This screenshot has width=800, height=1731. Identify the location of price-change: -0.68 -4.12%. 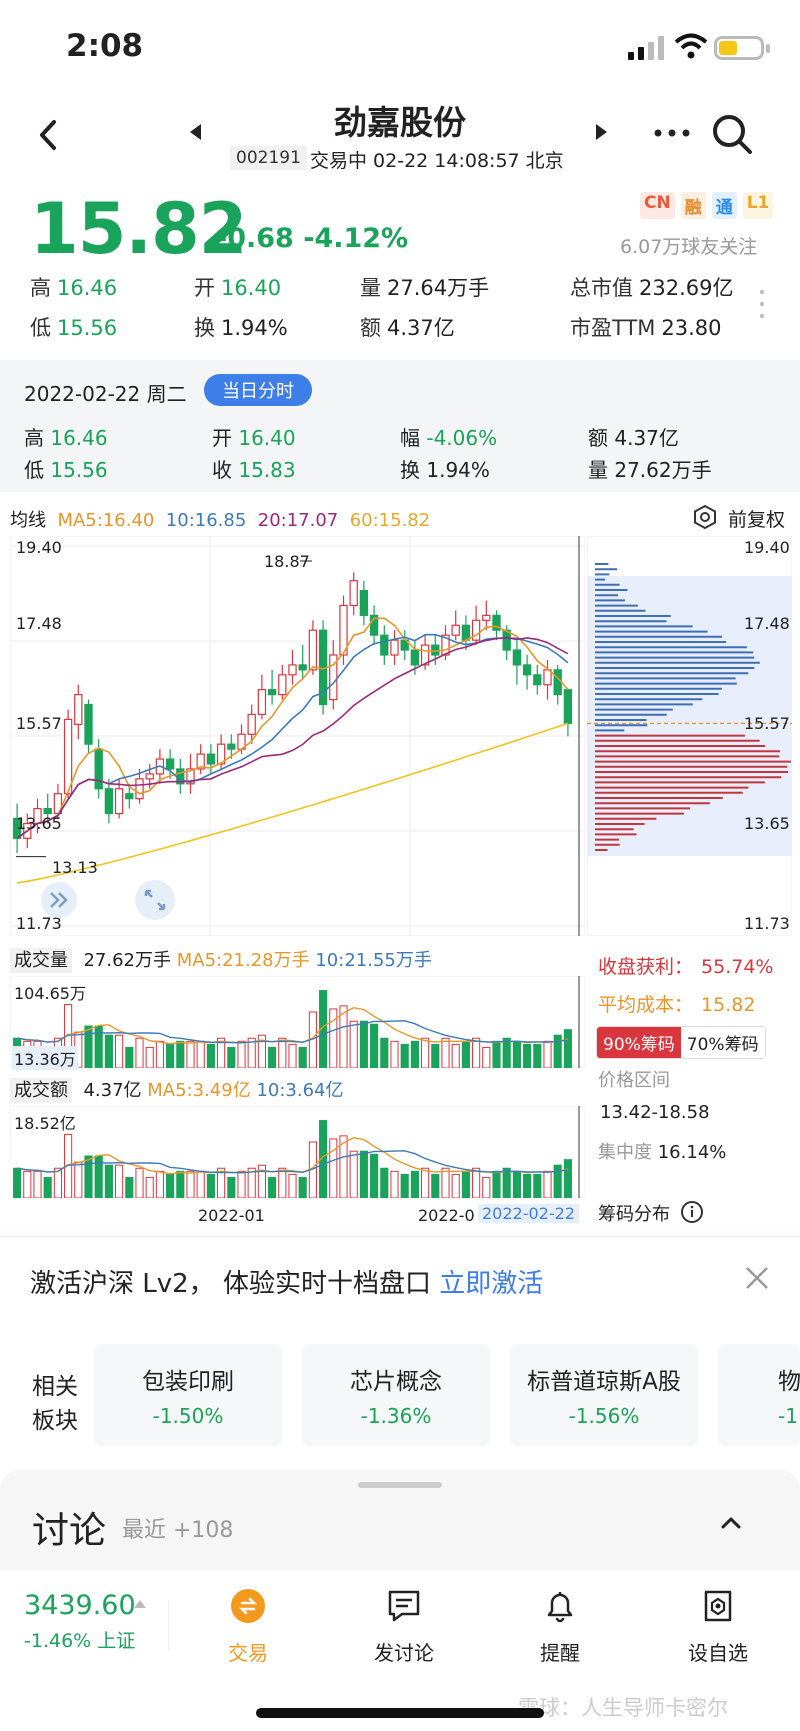
(312, 238).